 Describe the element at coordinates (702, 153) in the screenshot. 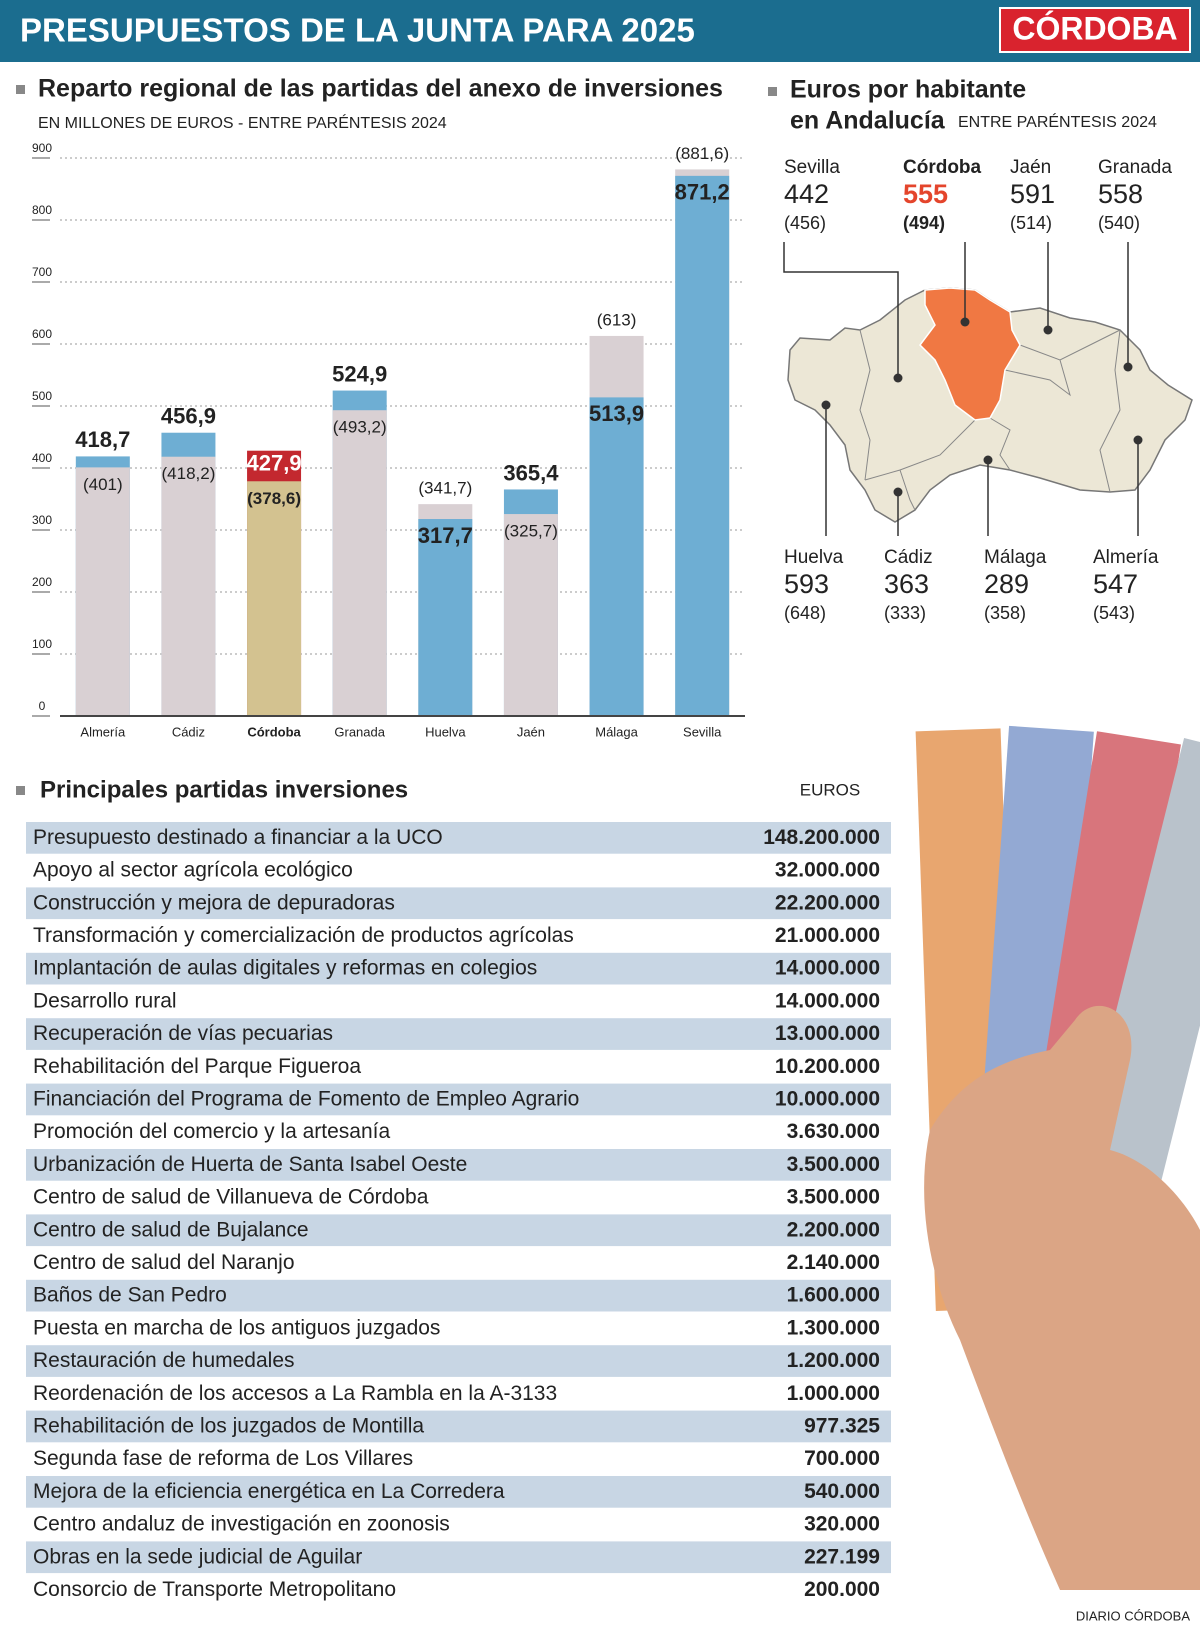

I see `value-label: (881,6)` at that location.